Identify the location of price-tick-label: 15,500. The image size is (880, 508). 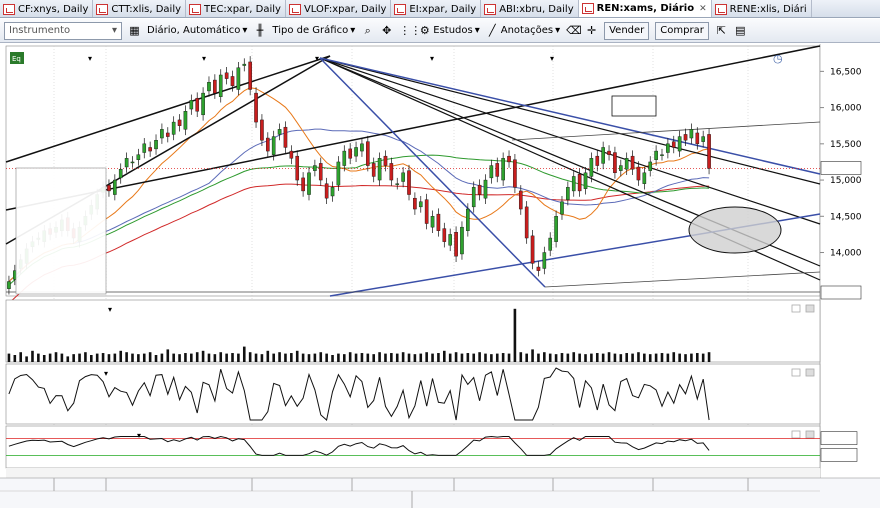
(846, 145).